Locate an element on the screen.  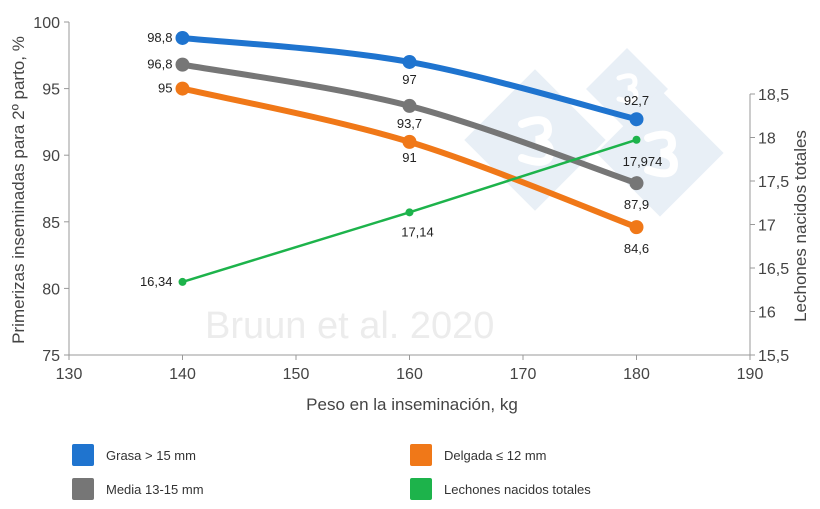
x-tick-label: 140 is located at coordinates (182, 374).